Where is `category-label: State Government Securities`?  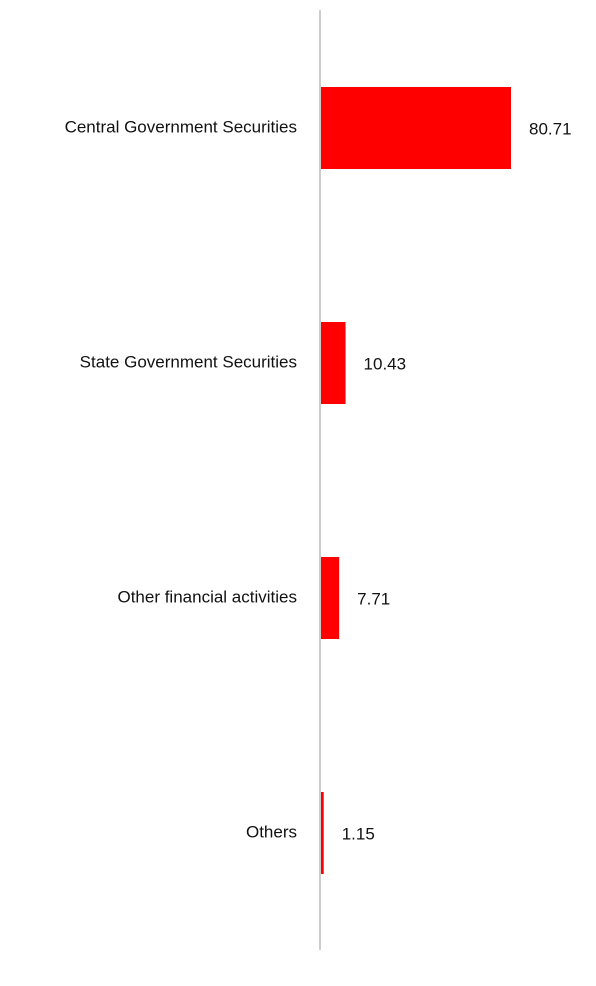 category-label: State Government Securities is located at coordinates (188, 361).